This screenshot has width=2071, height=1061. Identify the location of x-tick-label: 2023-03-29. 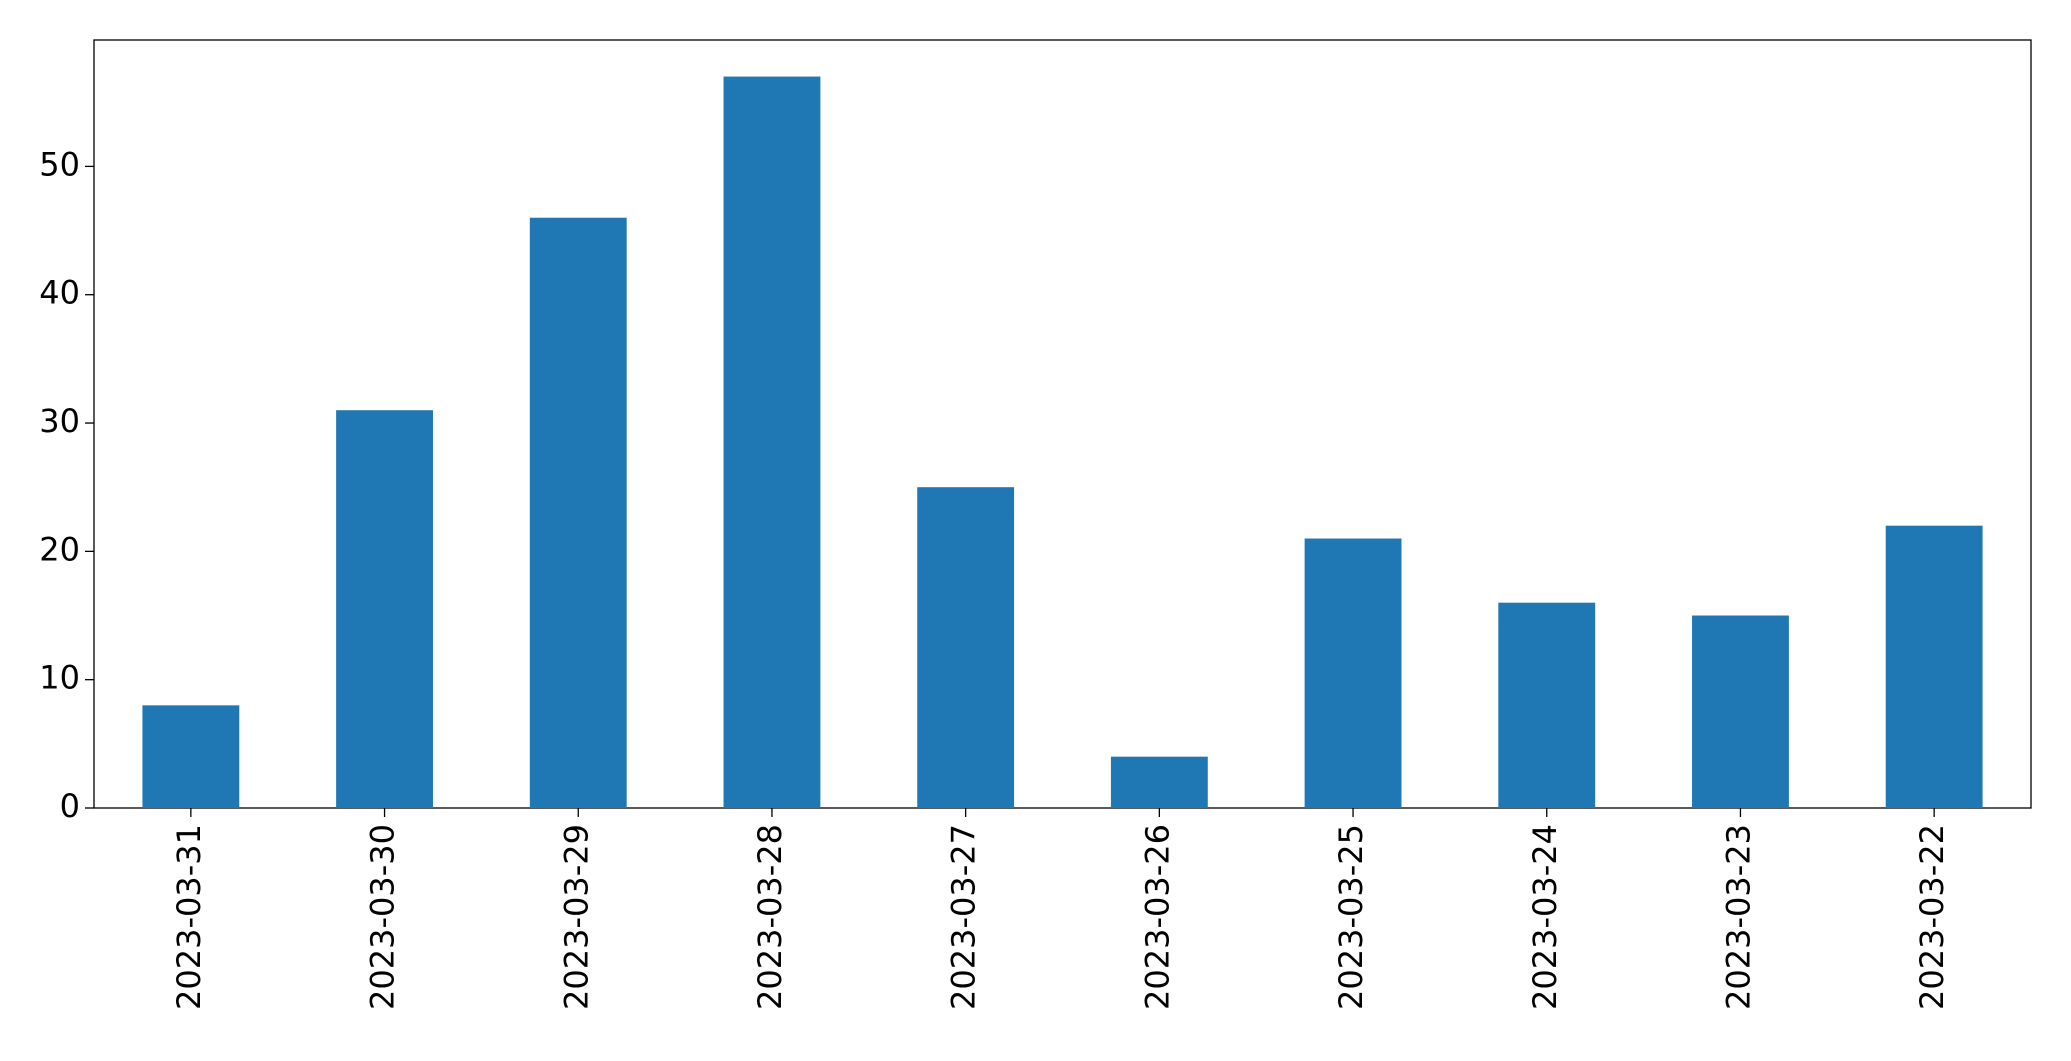
(576, 917).